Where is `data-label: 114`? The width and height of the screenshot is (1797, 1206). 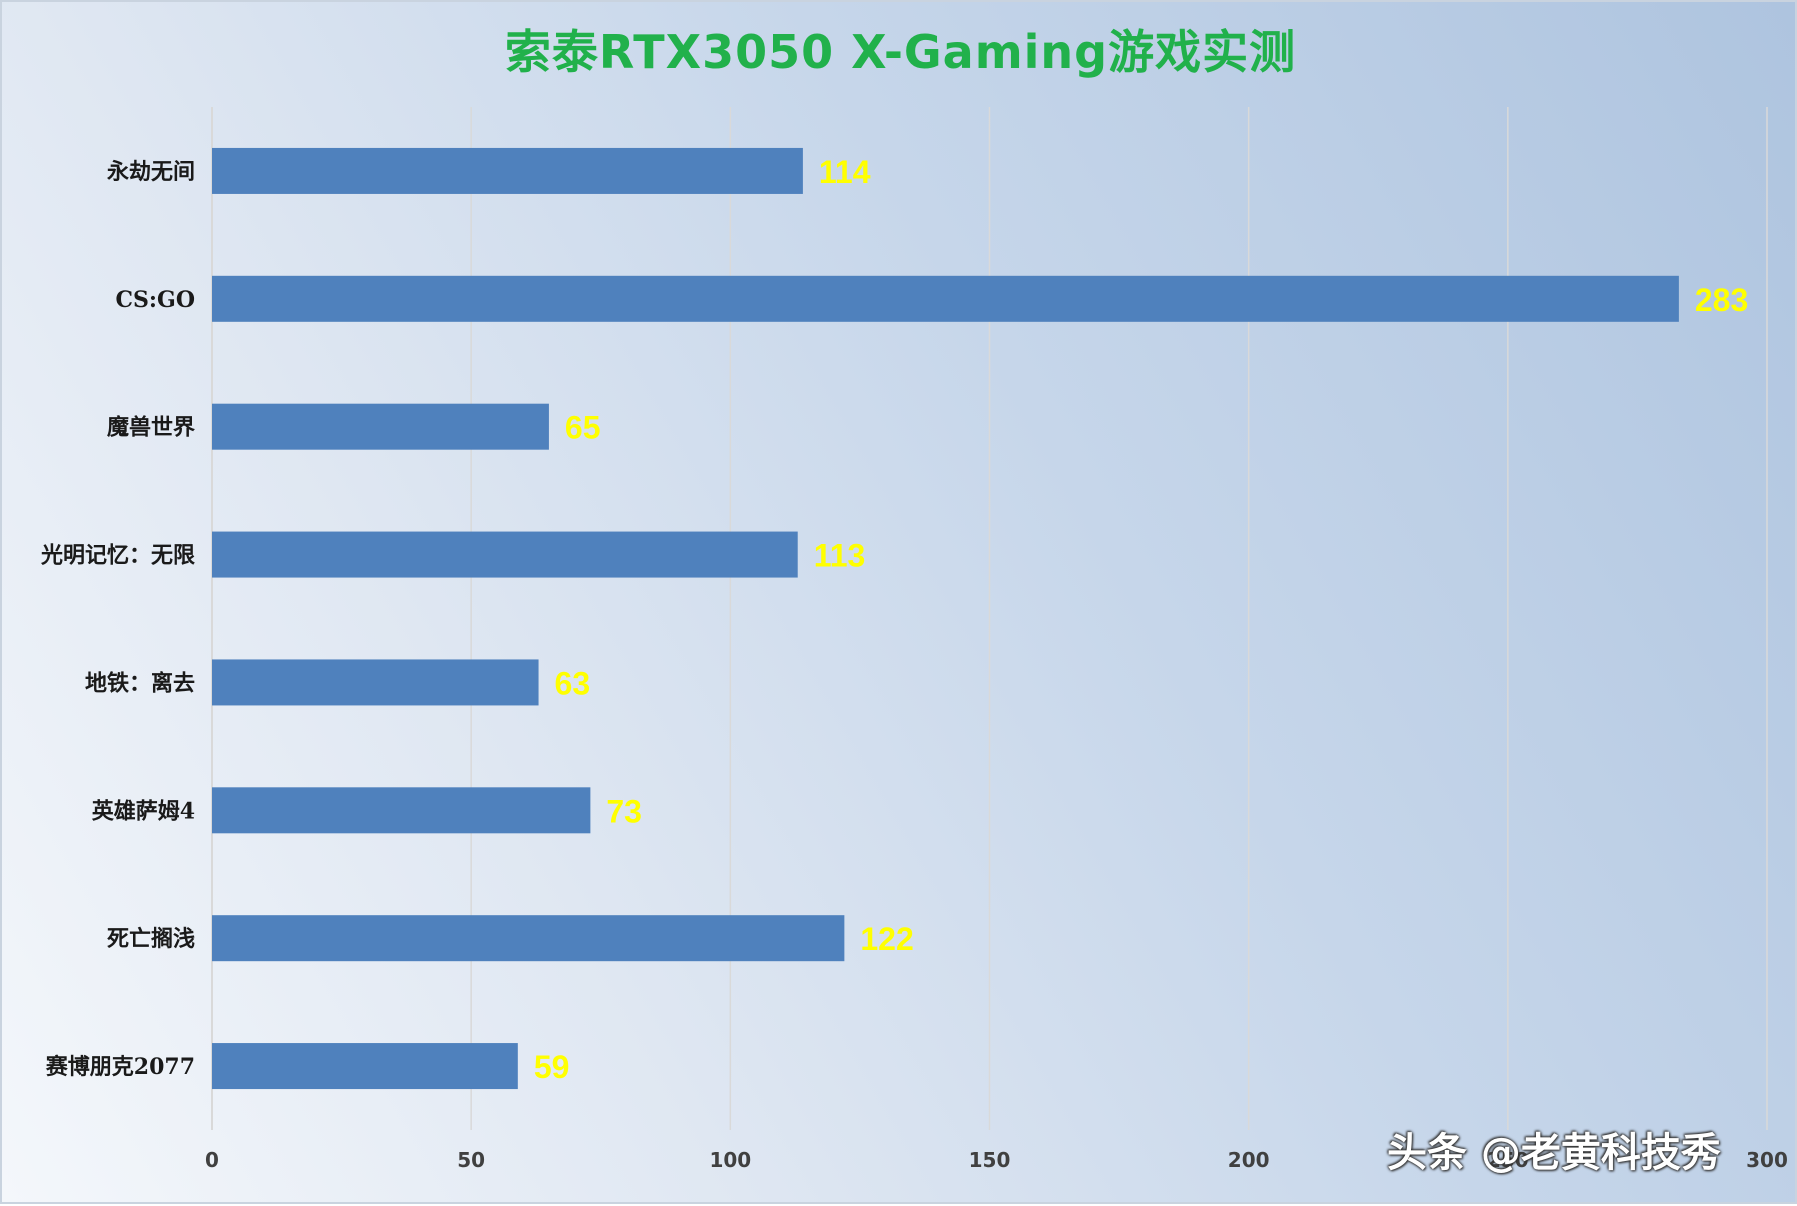
data-label: 114 is located at coordinates (845, 172).